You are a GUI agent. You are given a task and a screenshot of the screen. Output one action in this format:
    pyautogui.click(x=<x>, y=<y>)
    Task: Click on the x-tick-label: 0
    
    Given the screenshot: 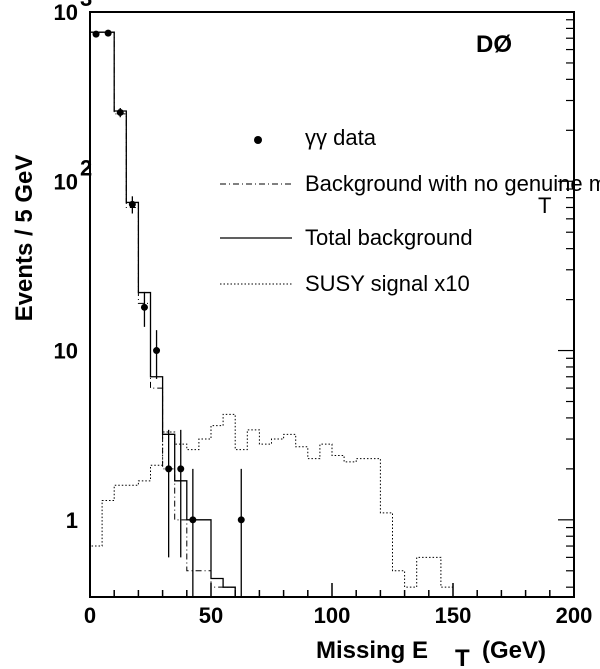 What is the action you would take?
    pyautogui.click(x=90, y=615)
    